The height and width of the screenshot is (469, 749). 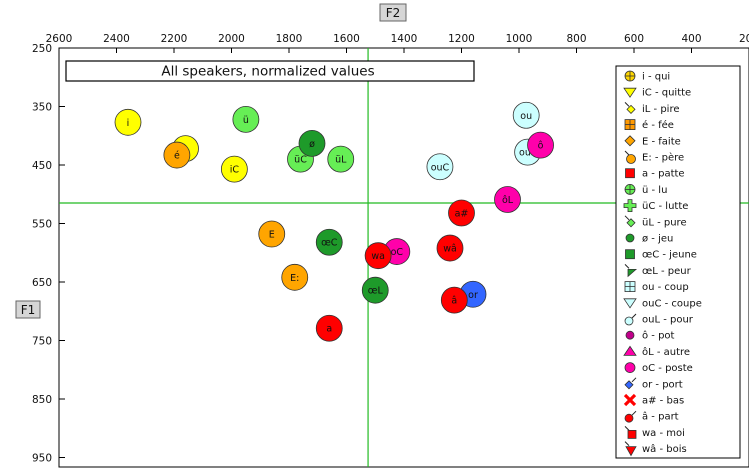 What do you see at coordinates (59, 39) in the screenshot?
I see `x-tick-label: 2600` at bounding box center [59, 39].